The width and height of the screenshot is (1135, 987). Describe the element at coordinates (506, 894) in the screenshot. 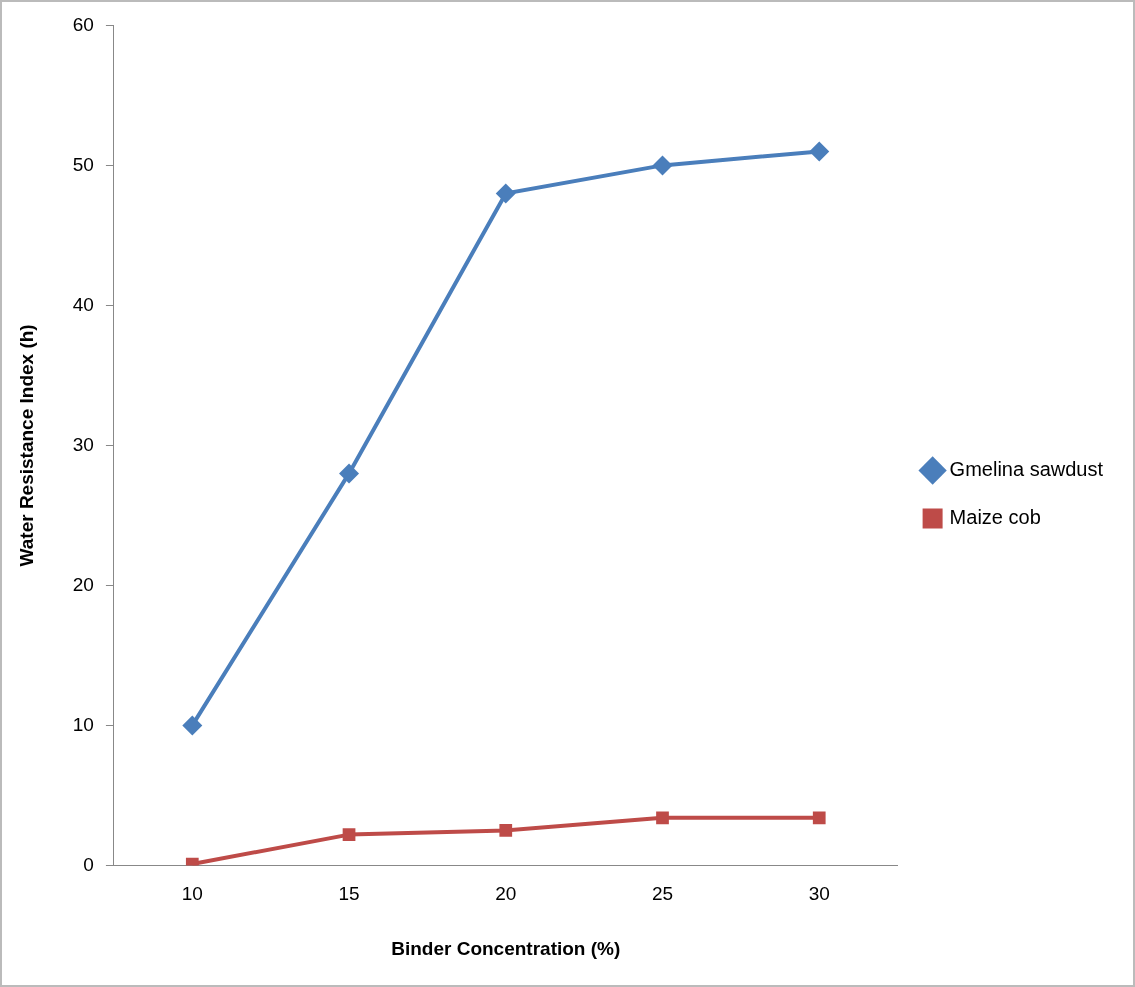

I see `x-tick-label: 20` at that location.